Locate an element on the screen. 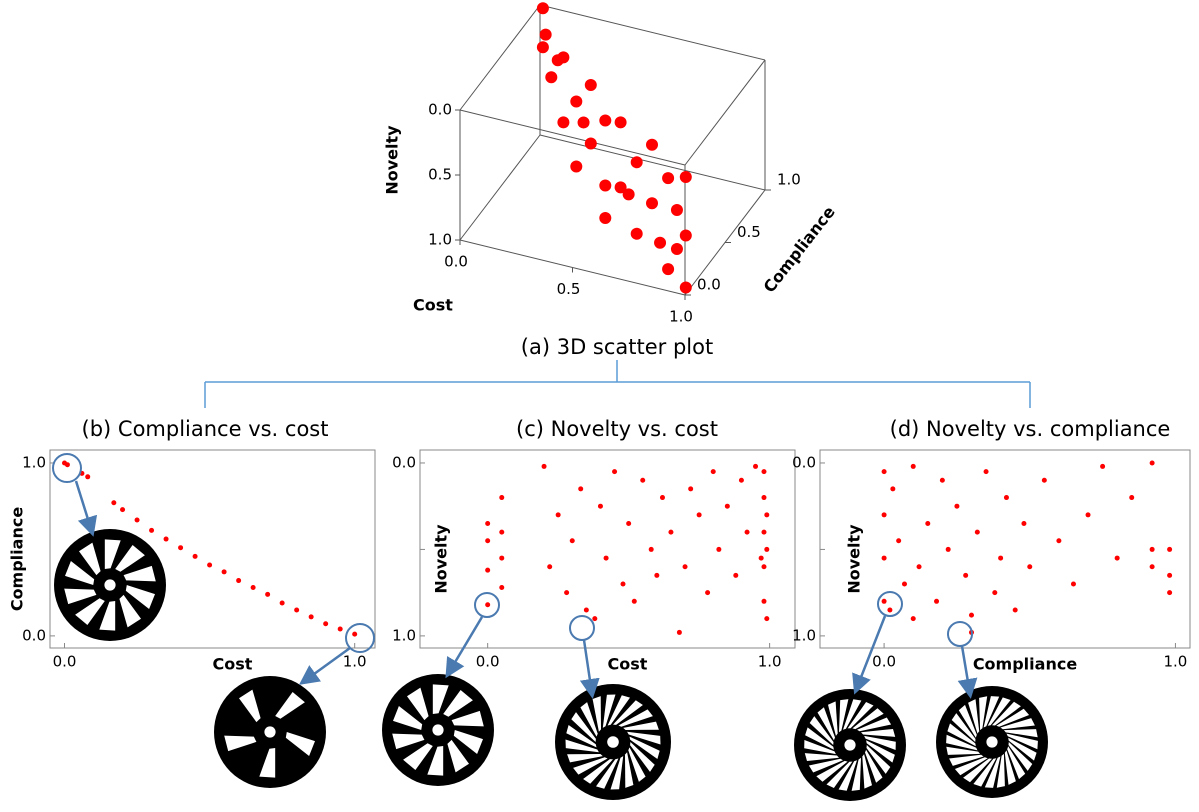 This screenshot has width=1199, height=812. chart-title: (d) Novelty vs. compliance is located at coordinates (1030, 429).